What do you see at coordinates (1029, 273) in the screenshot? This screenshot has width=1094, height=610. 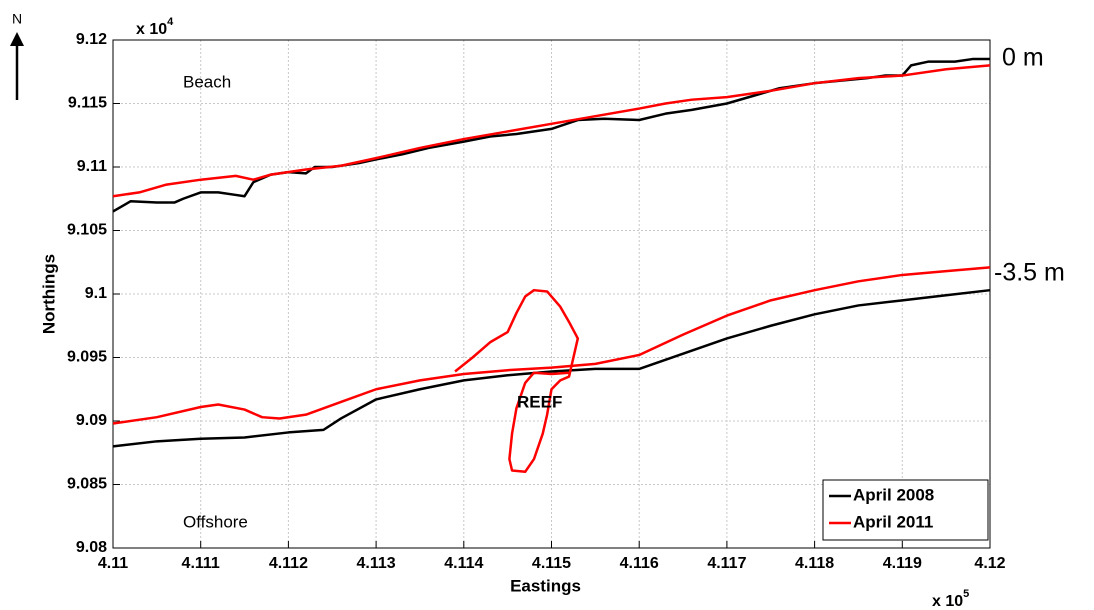 I see `annotation-contour-35: -3.5 m` at bounding box center [1029, 273].